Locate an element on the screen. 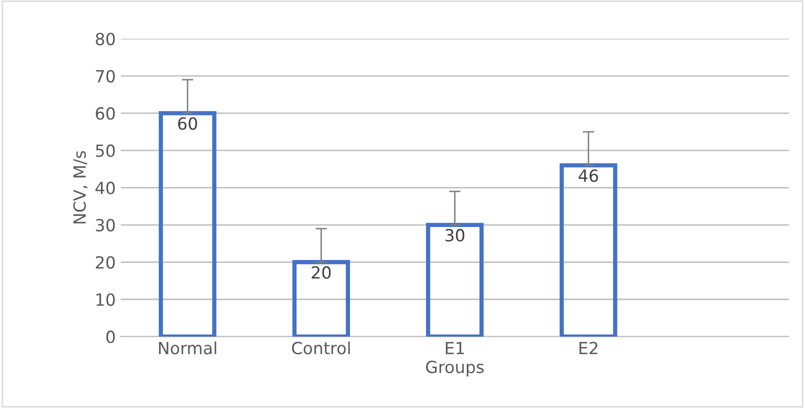  data-label: 46 is located at coordinates (588, 175).